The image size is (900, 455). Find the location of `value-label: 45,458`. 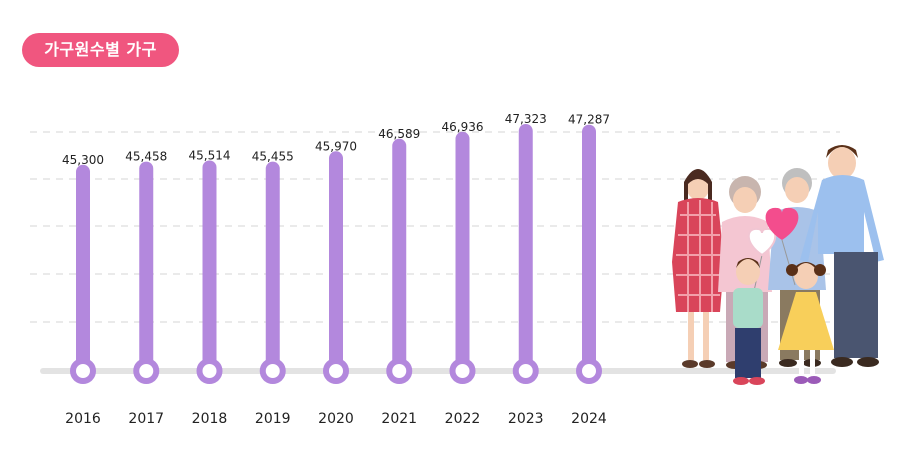

value-label: 45,458 is located at coordinates (146, 157).